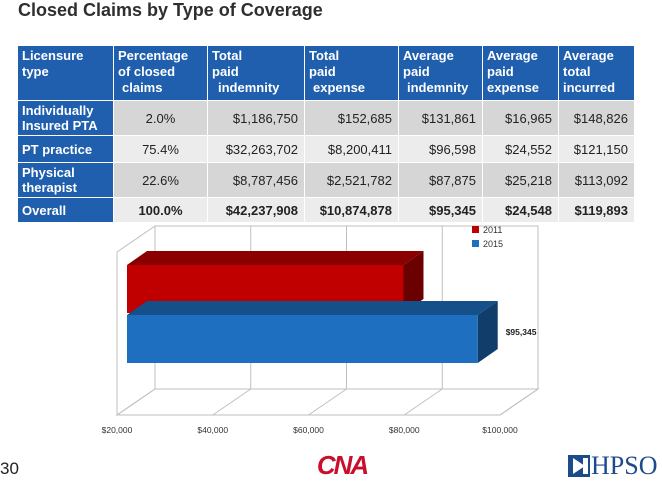 This screenshot has width=662, height=482. What do you see at coordinates (579, 466) in the screenshot?
I see `hpso-mark-icon` at bounding box center [579, 466].